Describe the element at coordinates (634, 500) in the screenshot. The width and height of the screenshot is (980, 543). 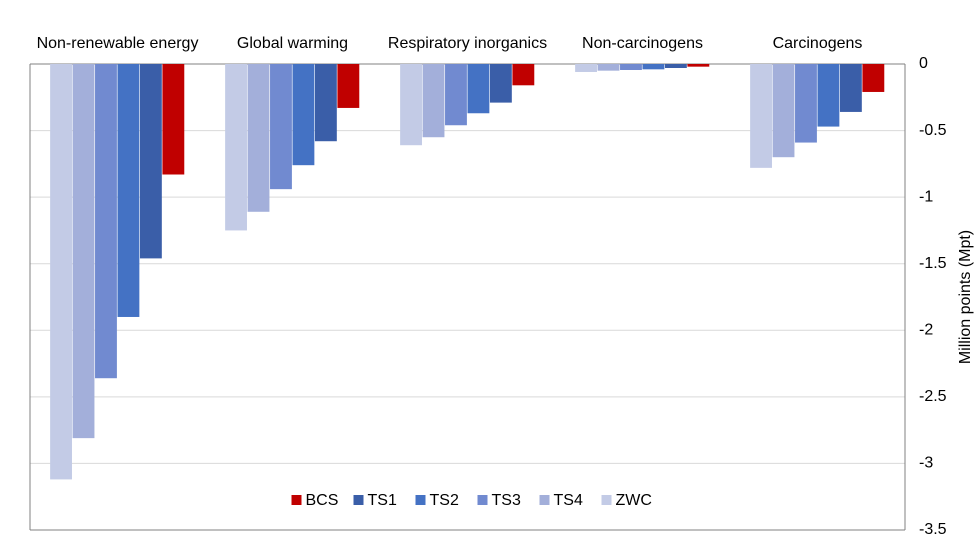
I see `legend-label: ZWC` at that location.